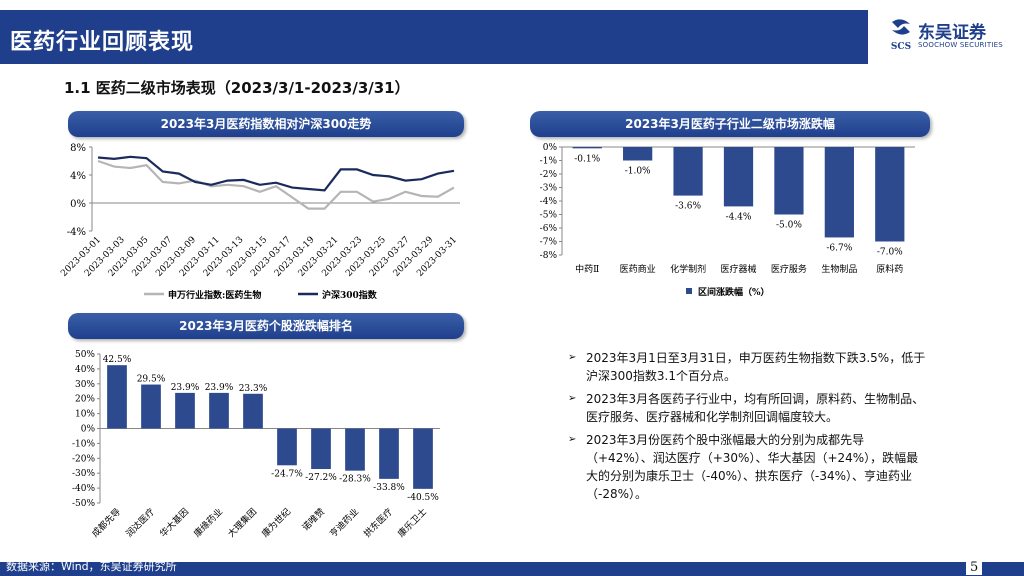 The image size is (1024, 576). Describe the element at coordinates (140, 523) in the screenshot. I see `category-label: 润达医疗` at that location.